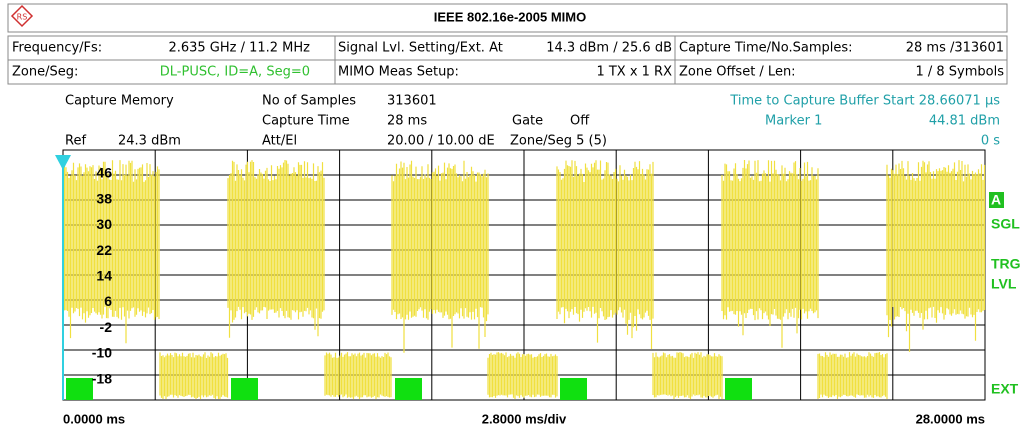 This screenshot has width=1028, height=436. What do you see at coordinates (507, 60) in the screenshot?
I see `settings-table` at bounding box center [507, 60].